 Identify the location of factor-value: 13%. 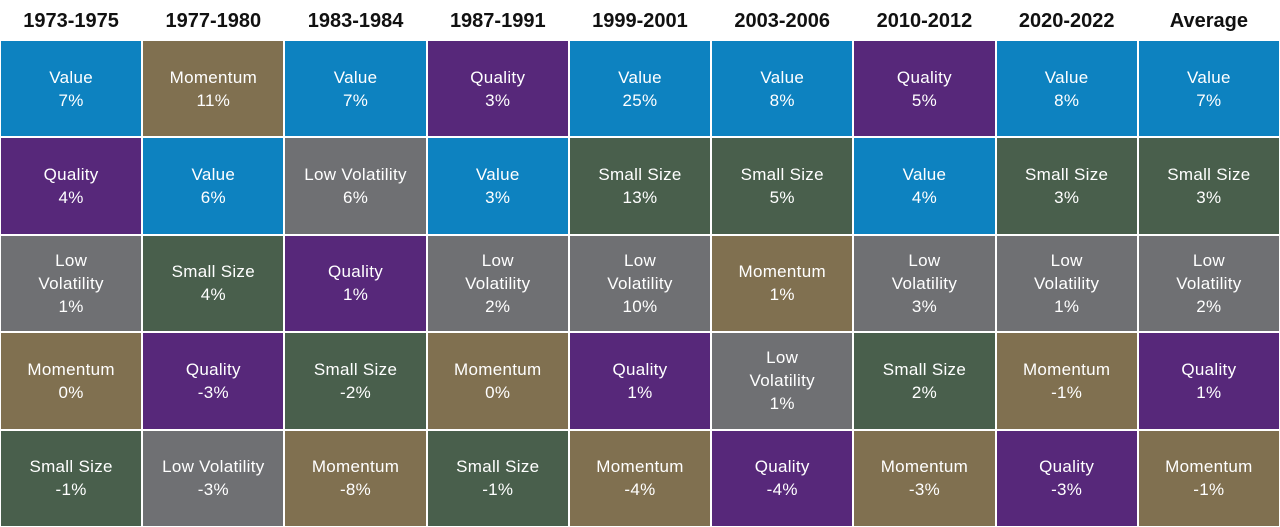
(640, 198).